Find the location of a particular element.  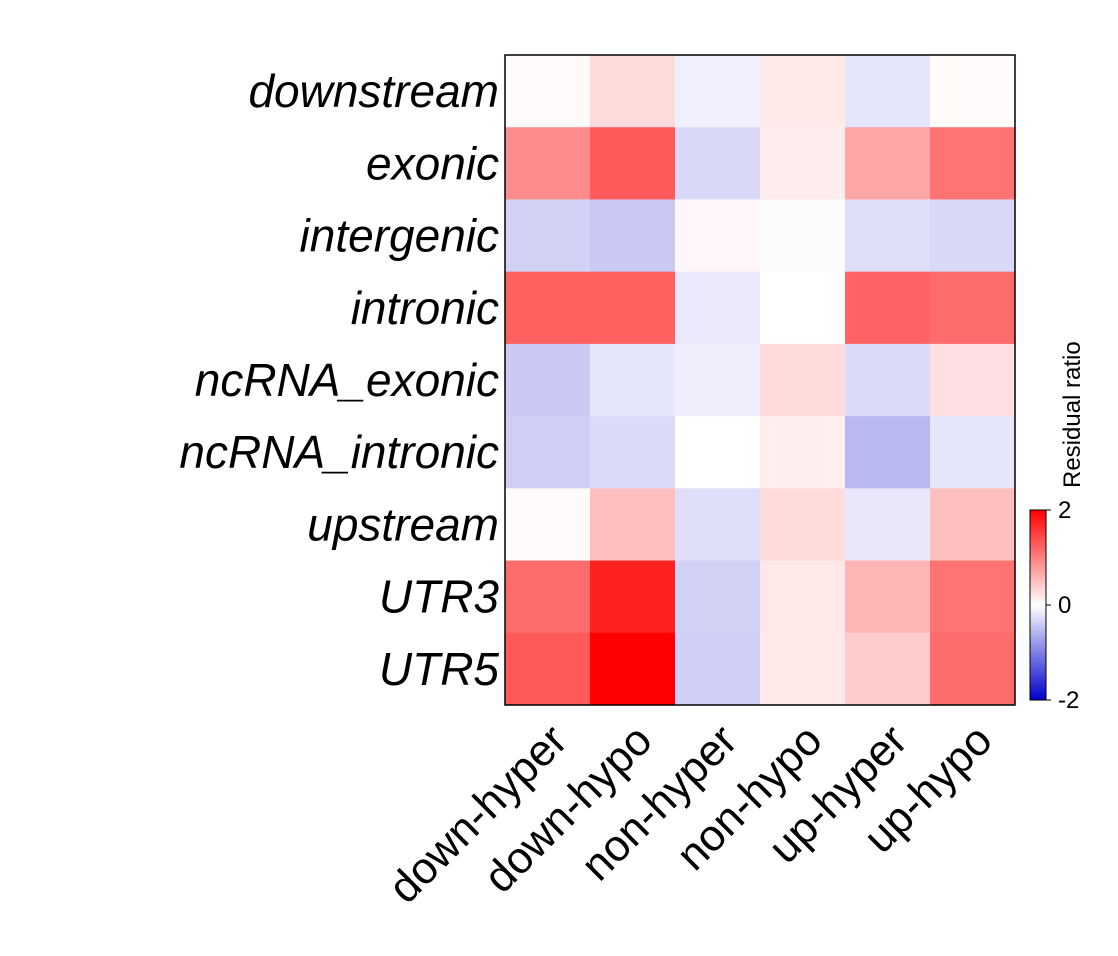

heatmap-cell-ncRNA_intronic-down-hyper is located at coordinates (548, 452).